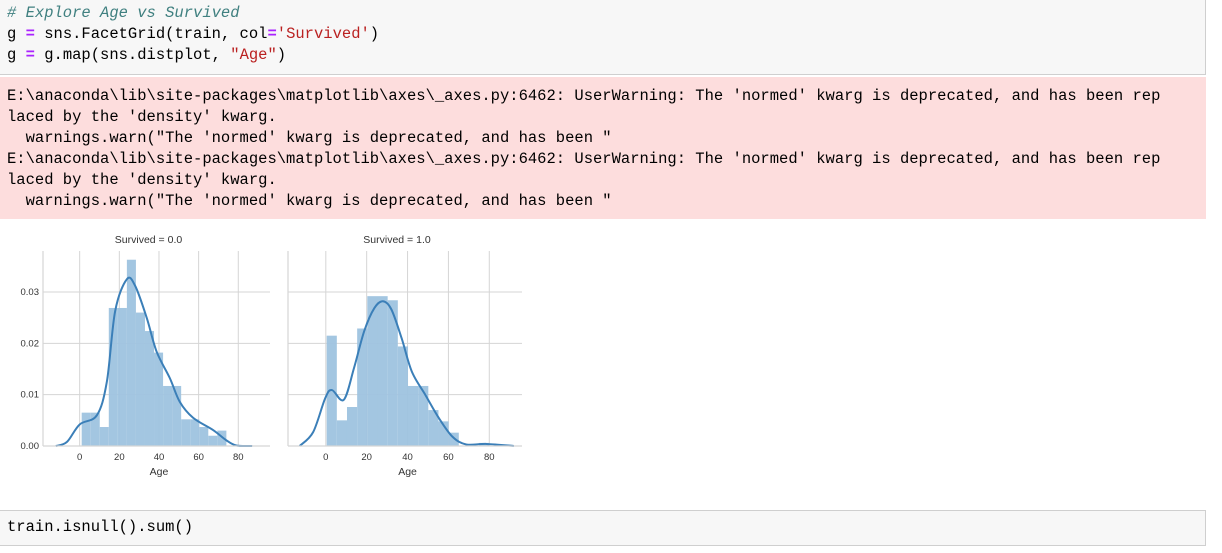  I want to click on y-tick-label: 0.01, so click(30, 395).